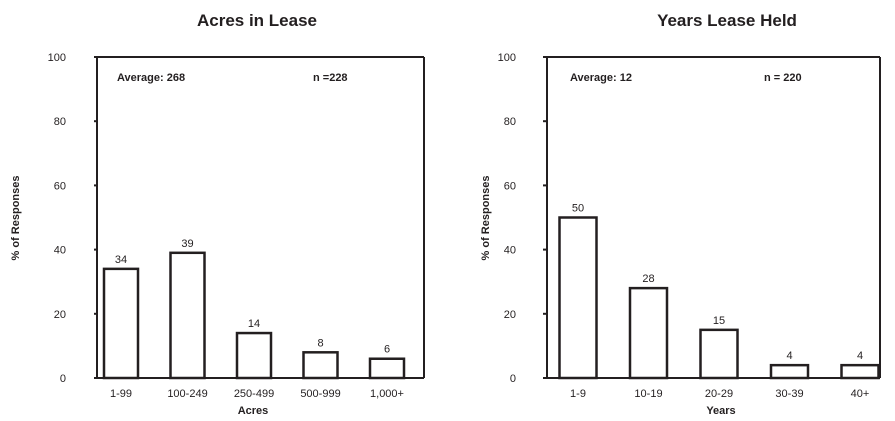 This screenshot has width=895, height=421. I want to click on bar-value-label: 8, so click(320, 343).